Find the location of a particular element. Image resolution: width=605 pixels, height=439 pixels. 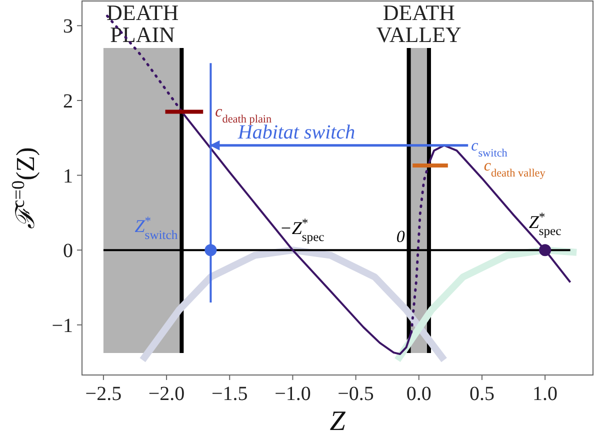

y-tick-label: 1 is located at coordinates (68, 176).